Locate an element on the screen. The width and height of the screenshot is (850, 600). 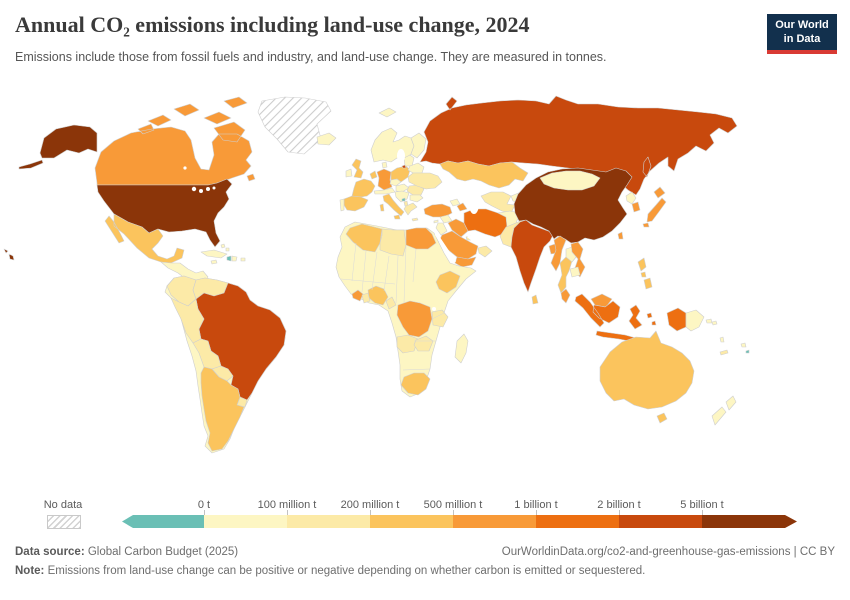
country-vanuatu is located at coordinates (722, 339).